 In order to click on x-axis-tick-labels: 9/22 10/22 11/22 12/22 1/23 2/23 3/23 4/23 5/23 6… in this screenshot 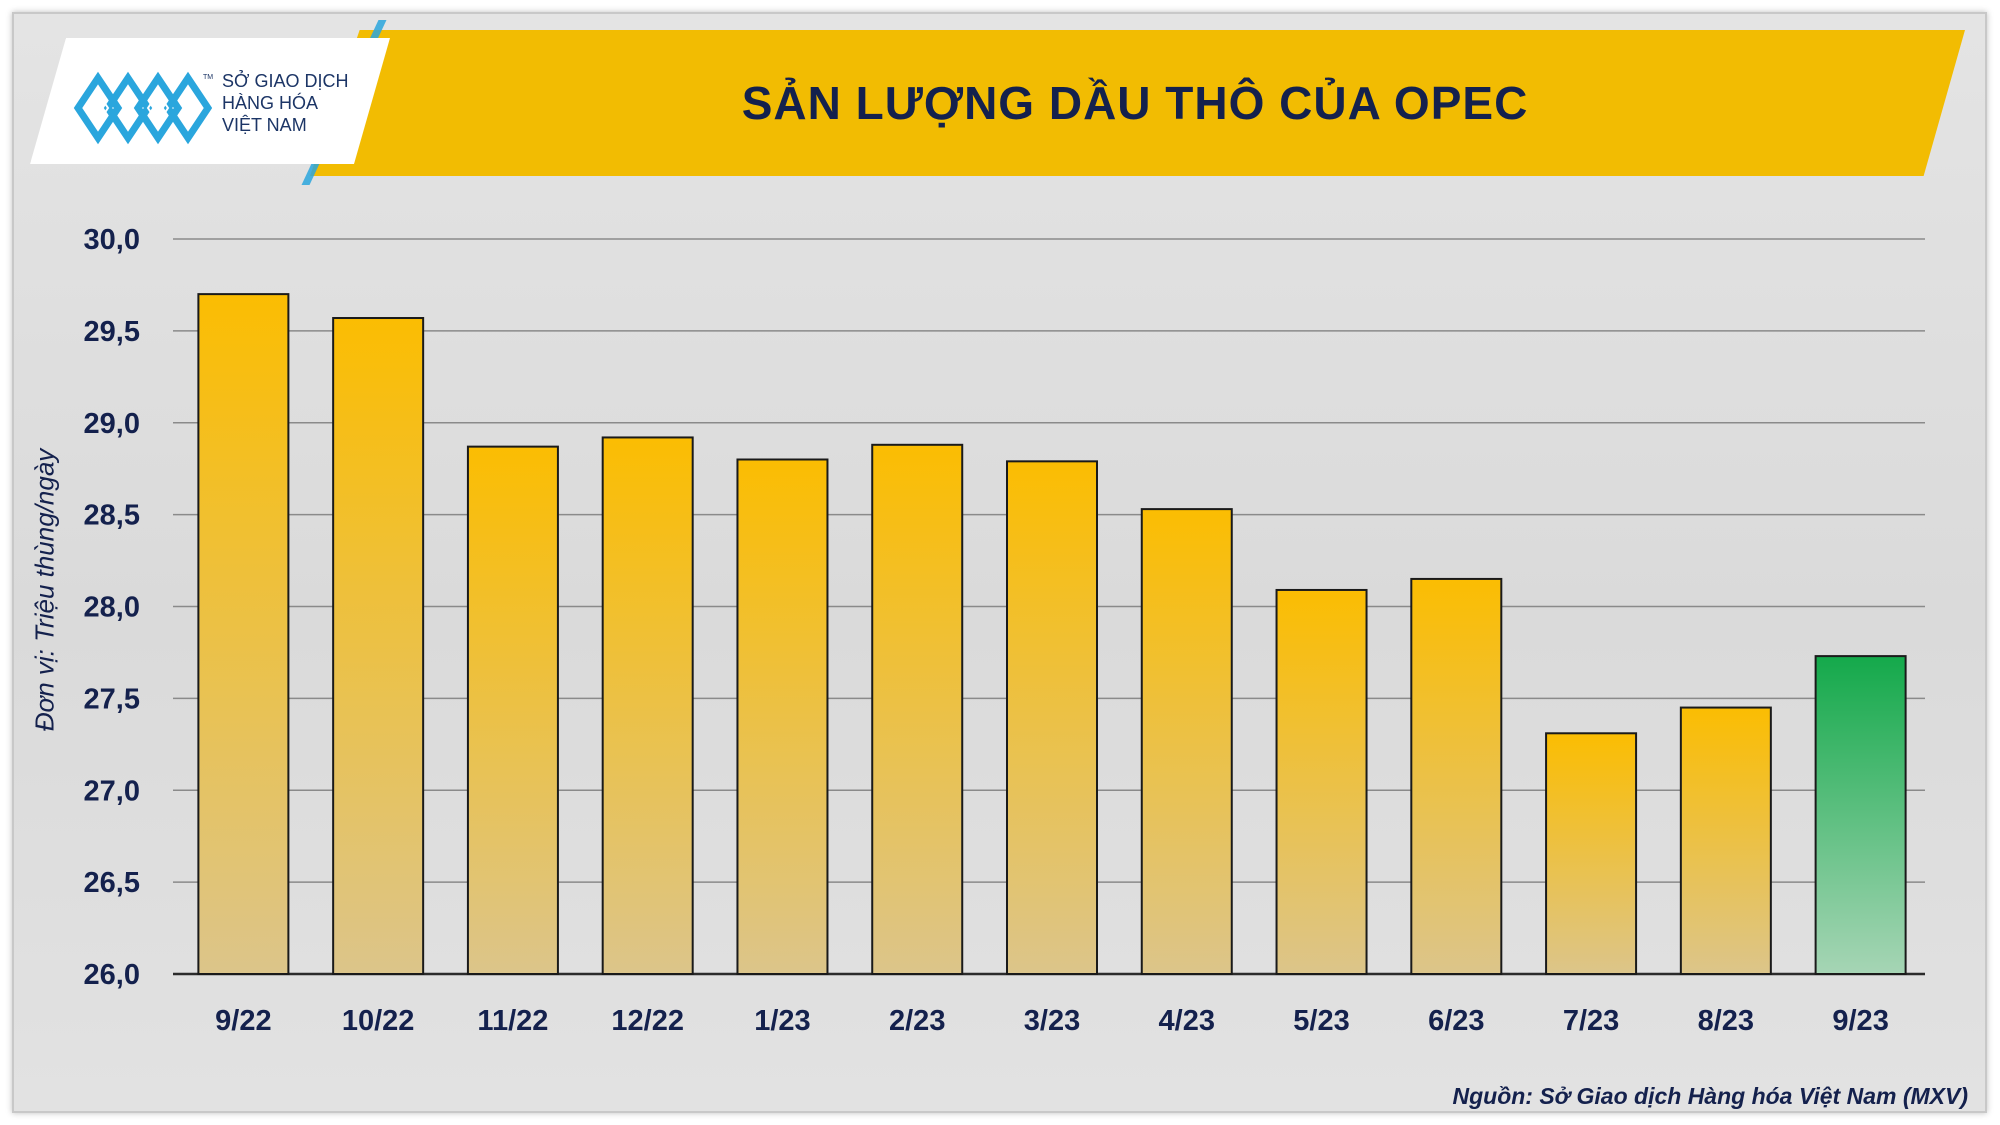, I will do `click(1052, 1021)`.